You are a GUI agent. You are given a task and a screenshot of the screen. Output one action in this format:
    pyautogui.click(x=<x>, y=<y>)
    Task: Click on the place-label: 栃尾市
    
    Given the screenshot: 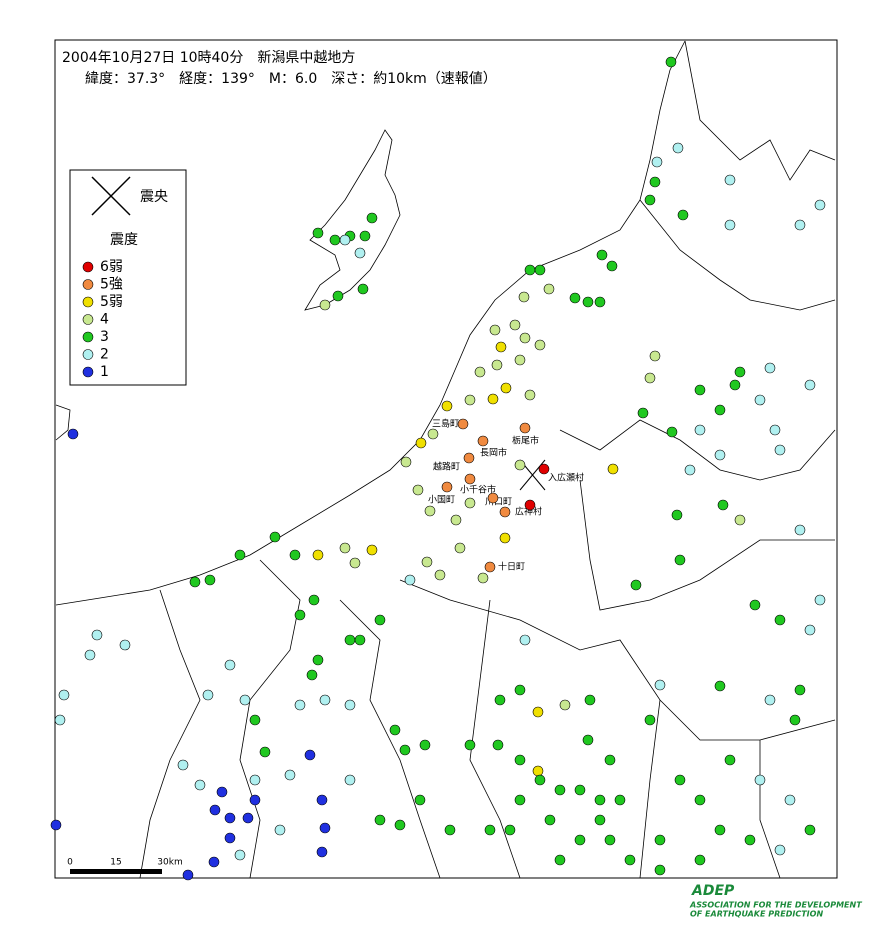 What is the action you would take?
    pyautogui.click(x=525, y=441)
    